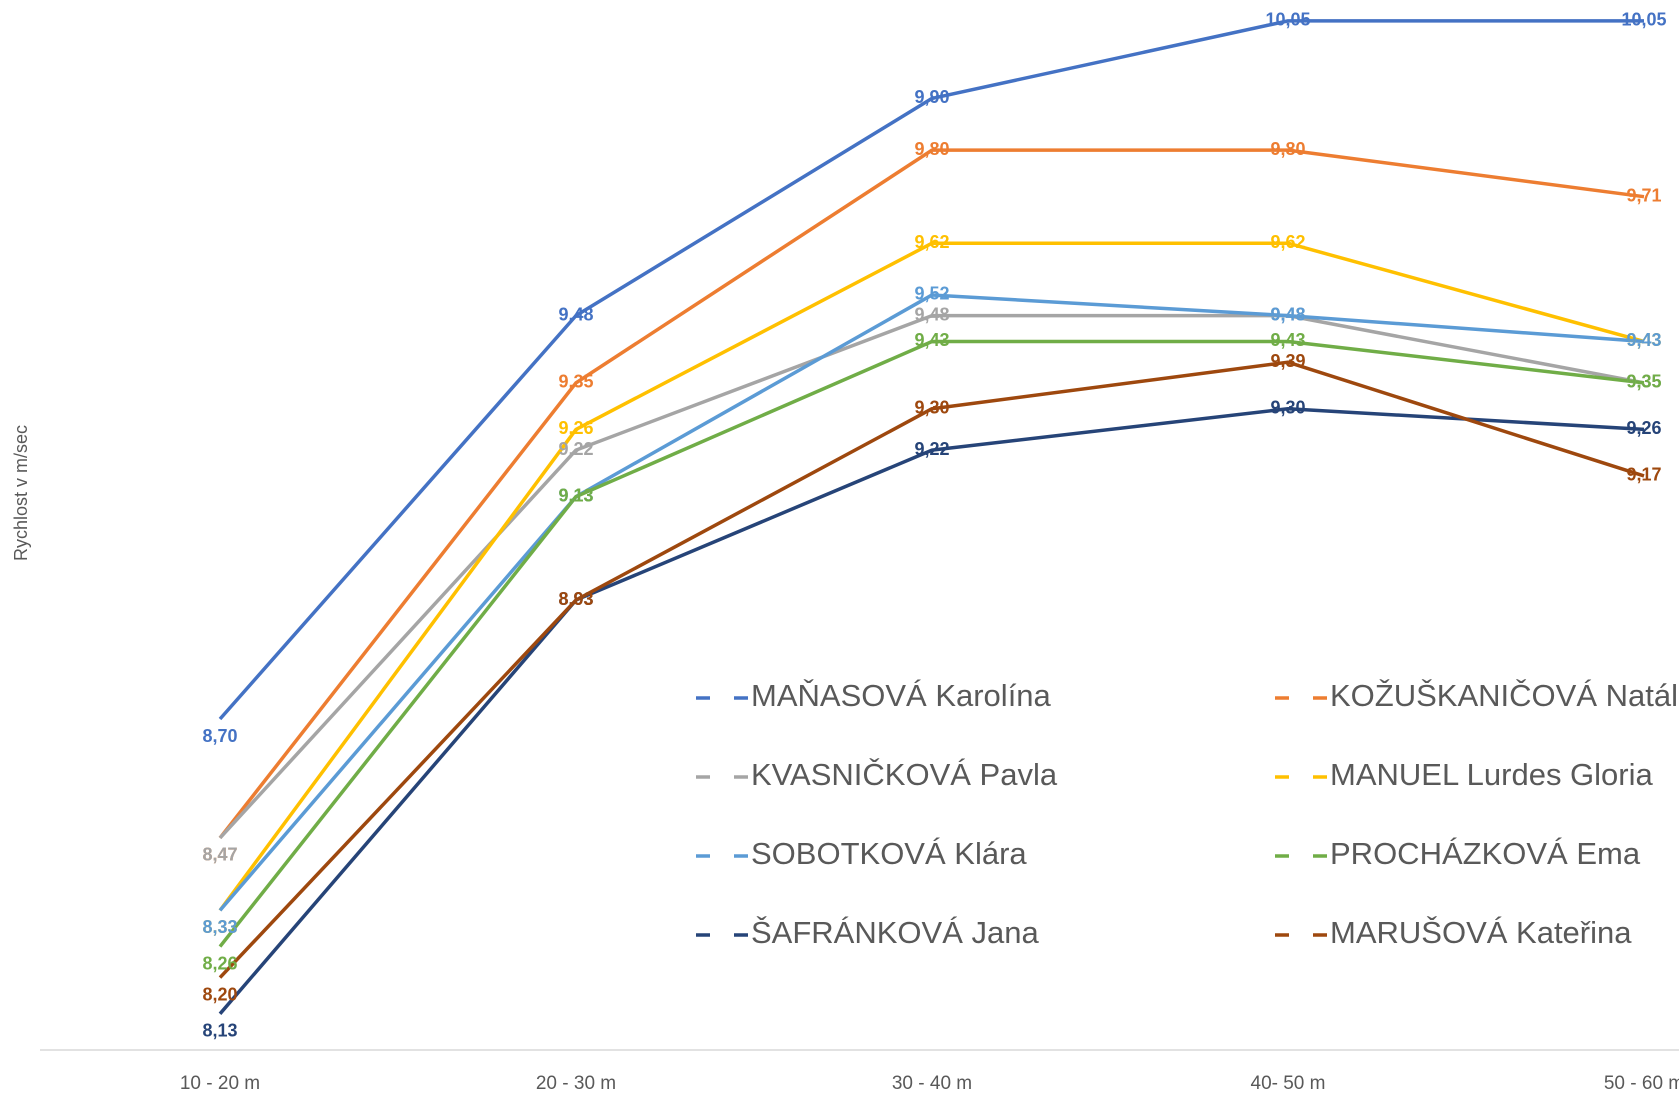  Describe the element at coordinates (219, 736) in the screenshot. I see `data-label: 8,70` at that location.